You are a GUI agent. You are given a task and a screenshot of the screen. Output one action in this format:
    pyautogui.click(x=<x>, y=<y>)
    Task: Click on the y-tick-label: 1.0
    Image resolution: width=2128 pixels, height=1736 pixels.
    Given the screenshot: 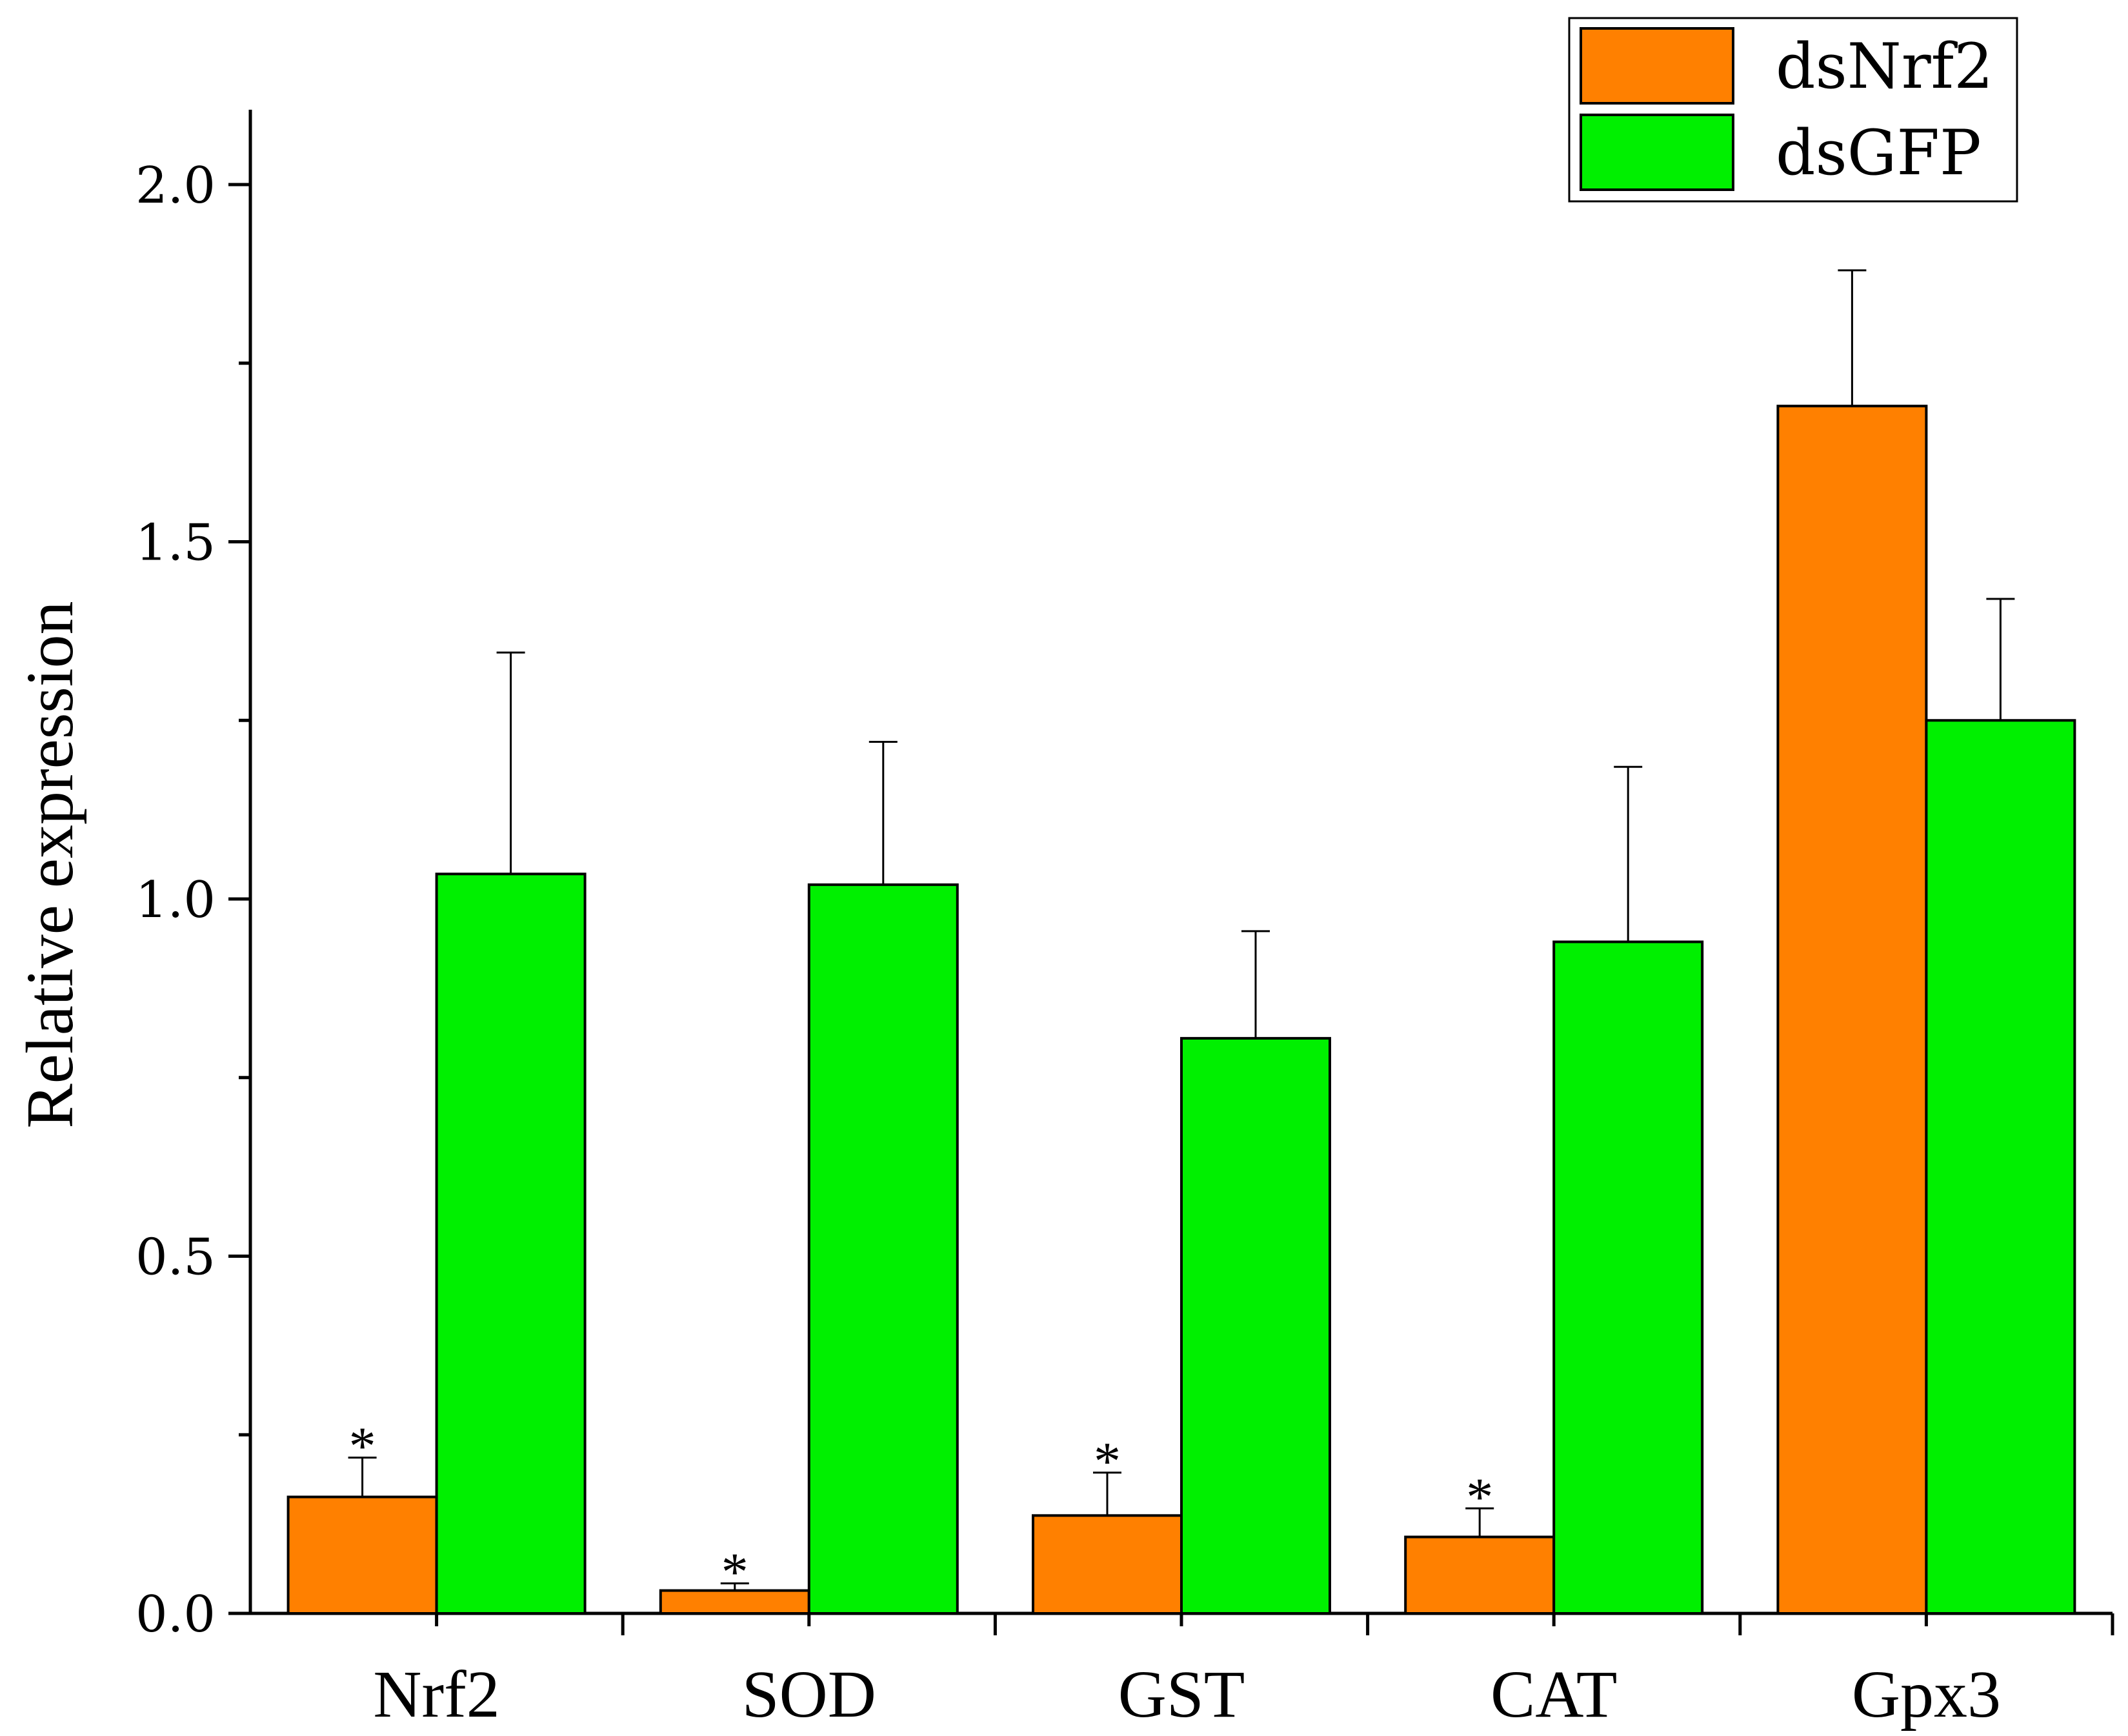 What is the action you would take?
    pyautogui.click(x=176, y=900)
    